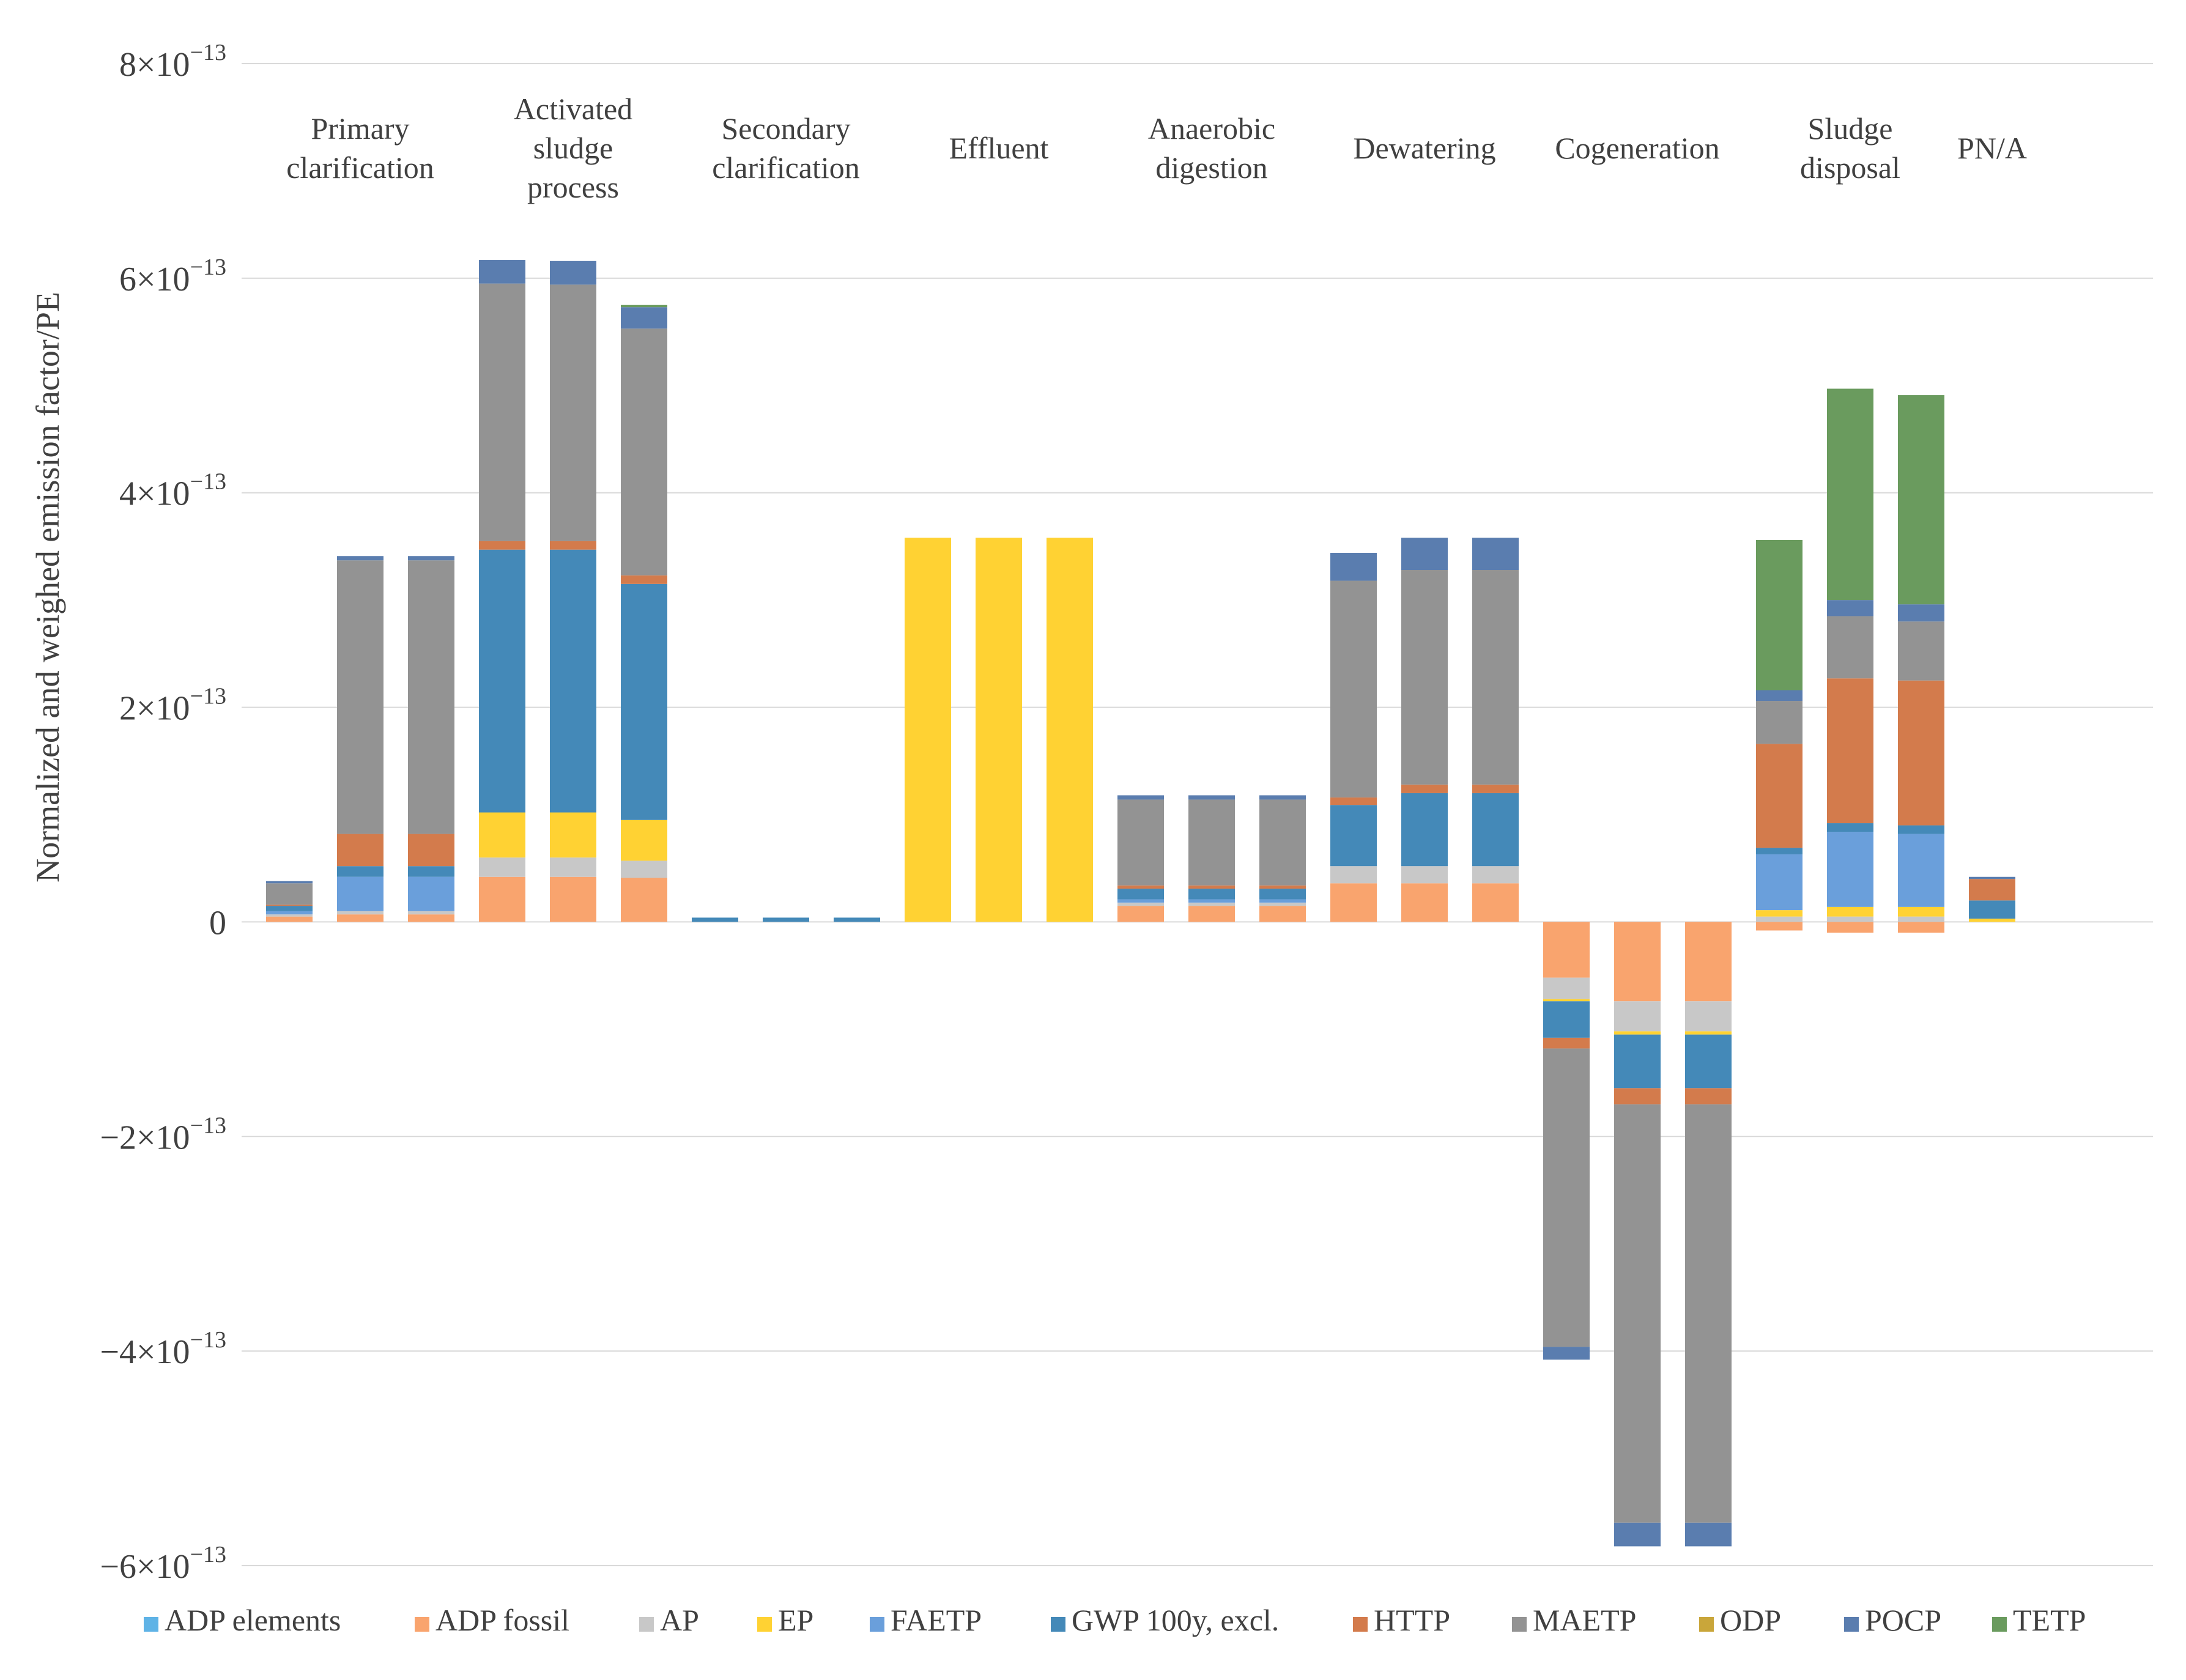 The image size is (2186, 1680). Describe the element at coordinates (1211, 167) in the screenshot. I see `group-label-line: digestion` at that location.